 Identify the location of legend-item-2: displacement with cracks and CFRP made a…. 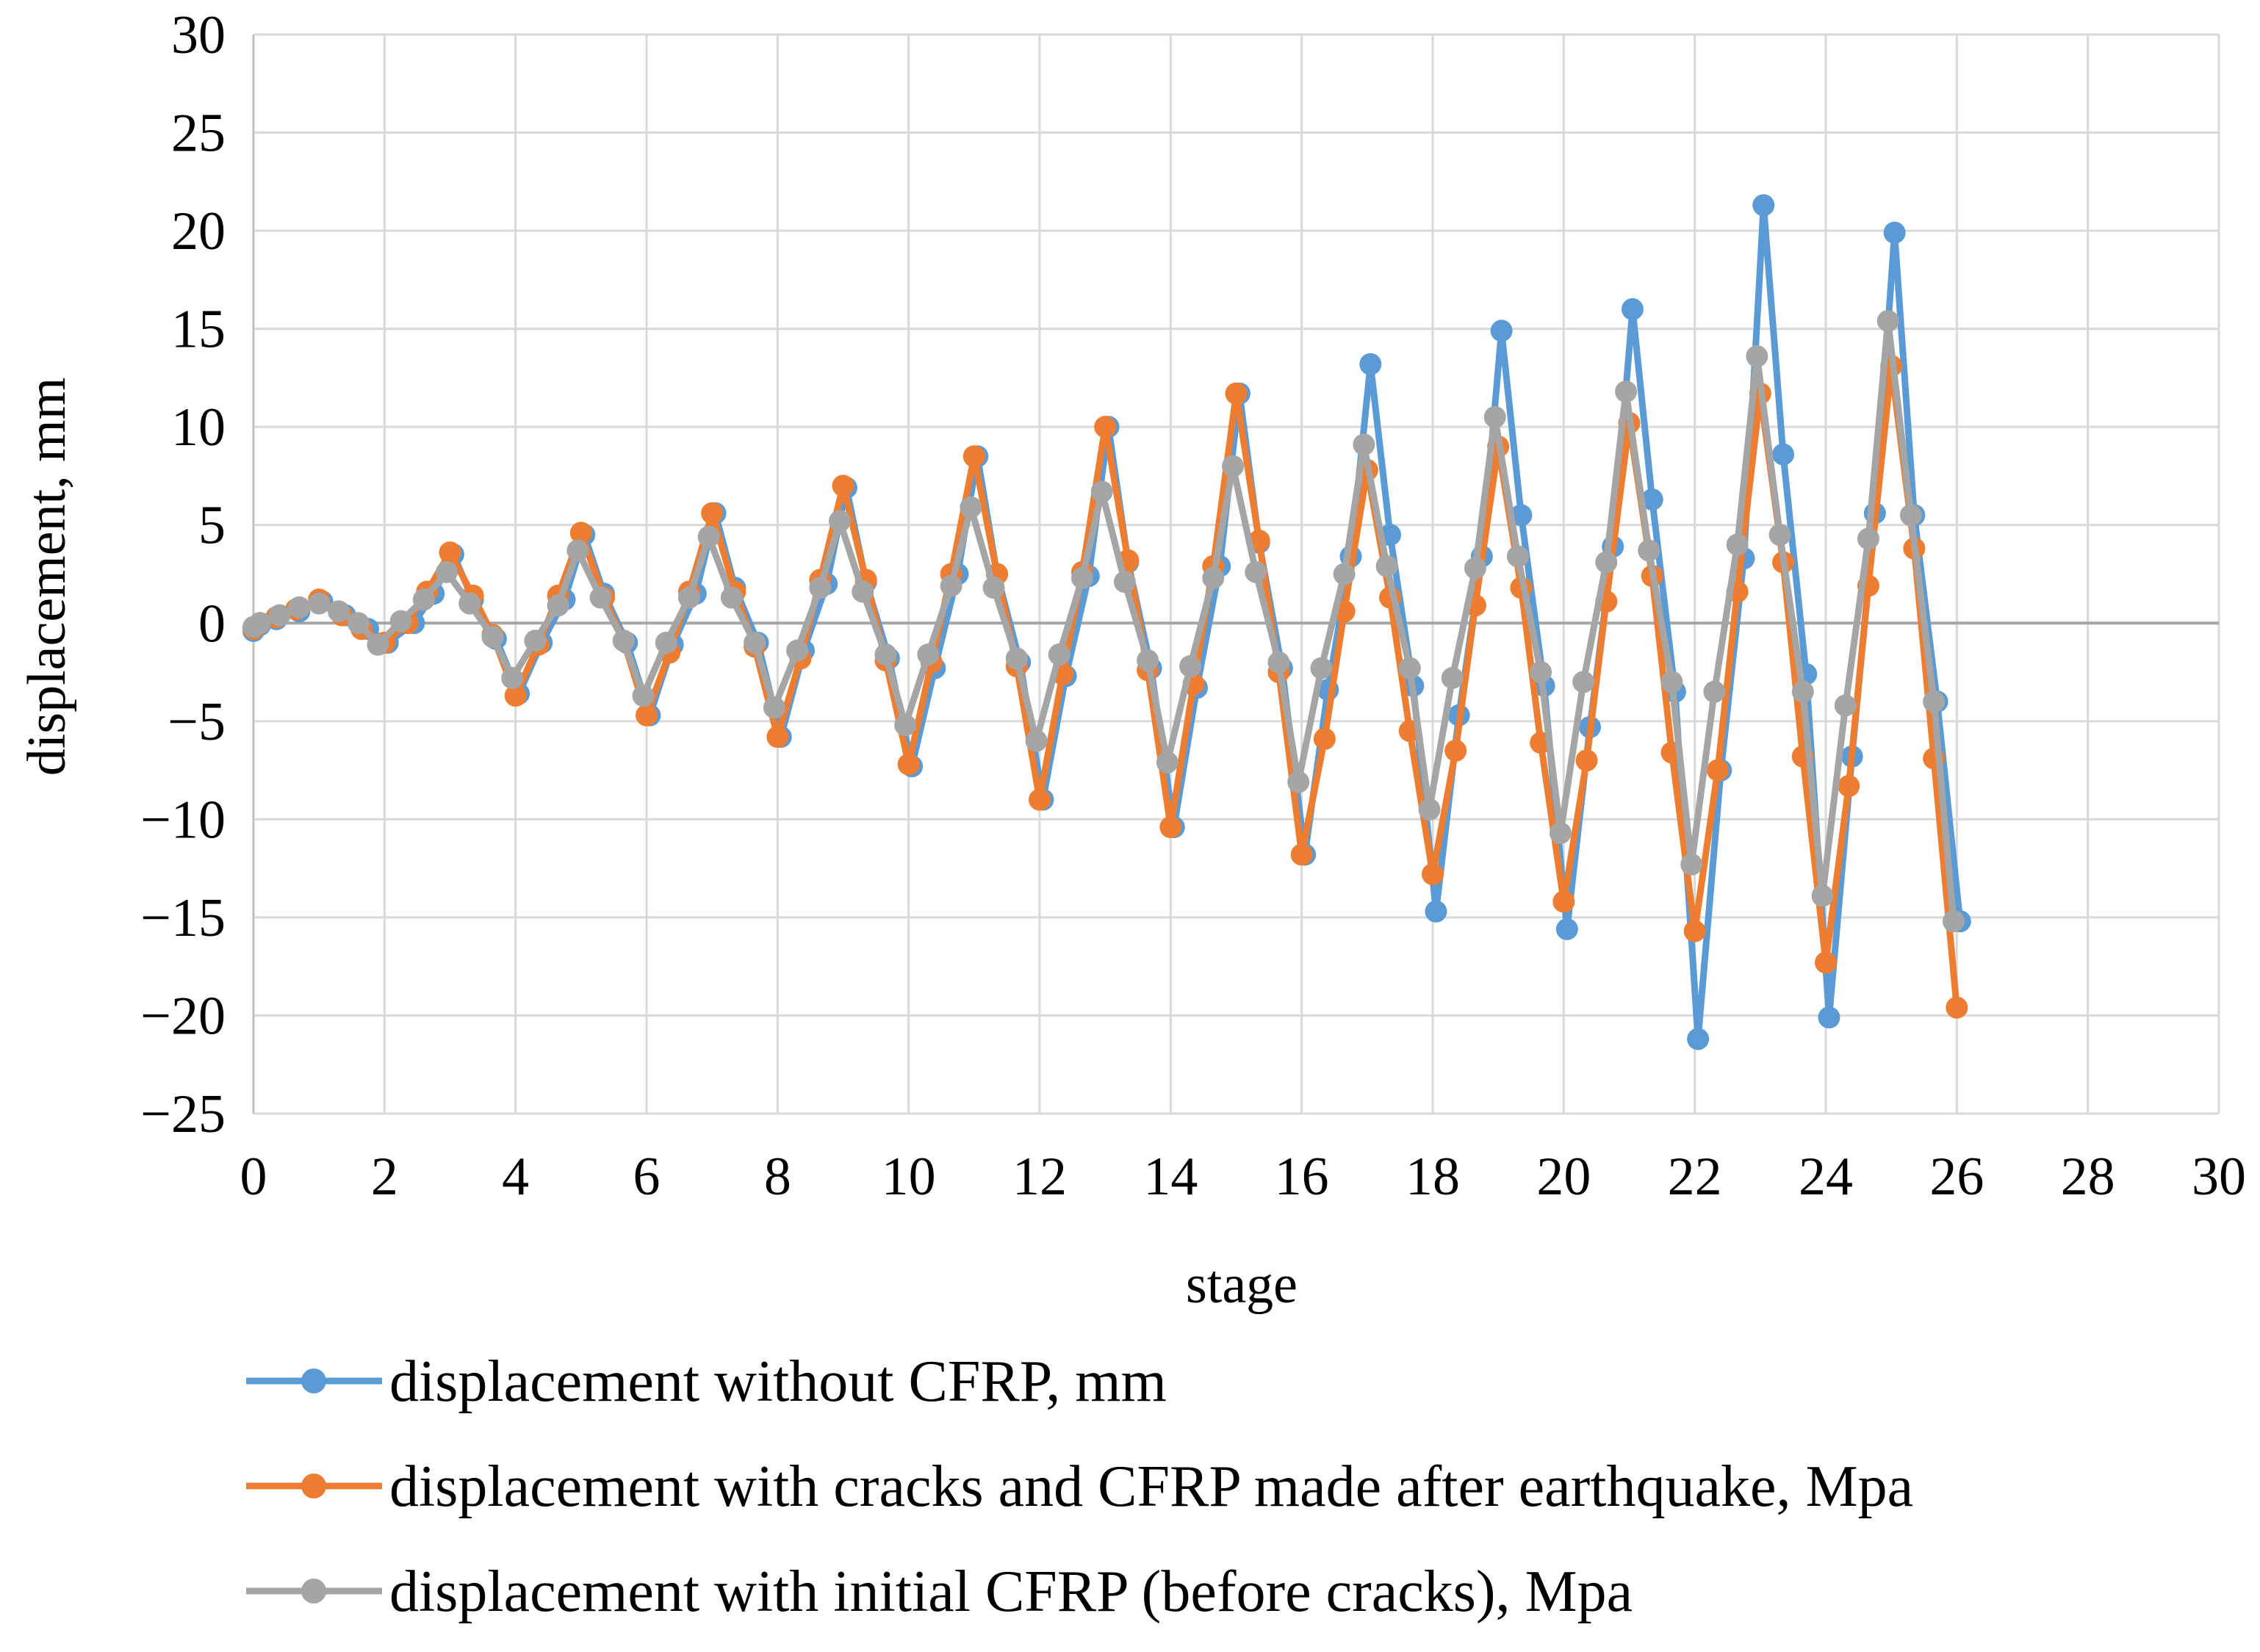
(1079, 1486).